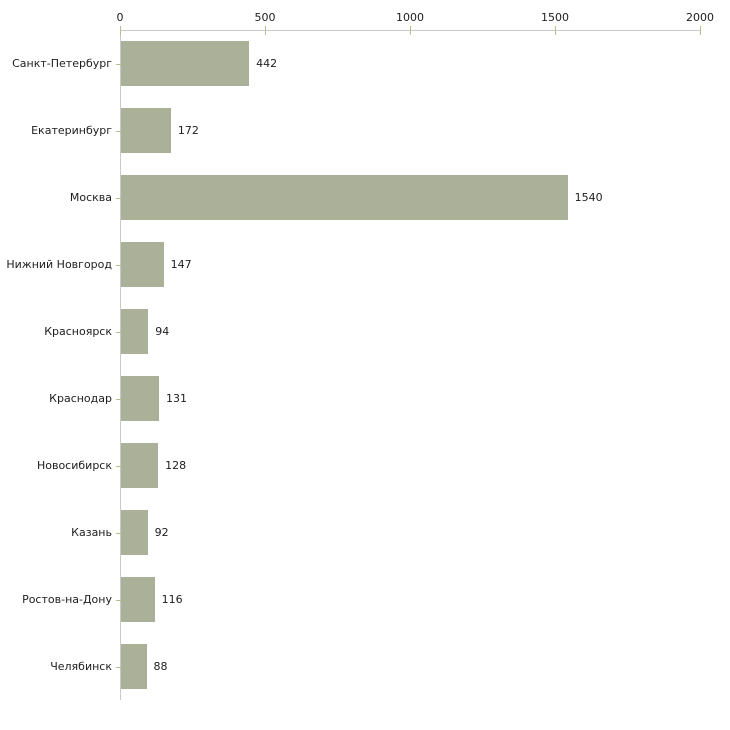 The height and width of the screenshot is (730, 730). Describe the element at coordinates (555, 17) in the screenshot. I see `x-axis-tick-label: 1500` at that location.